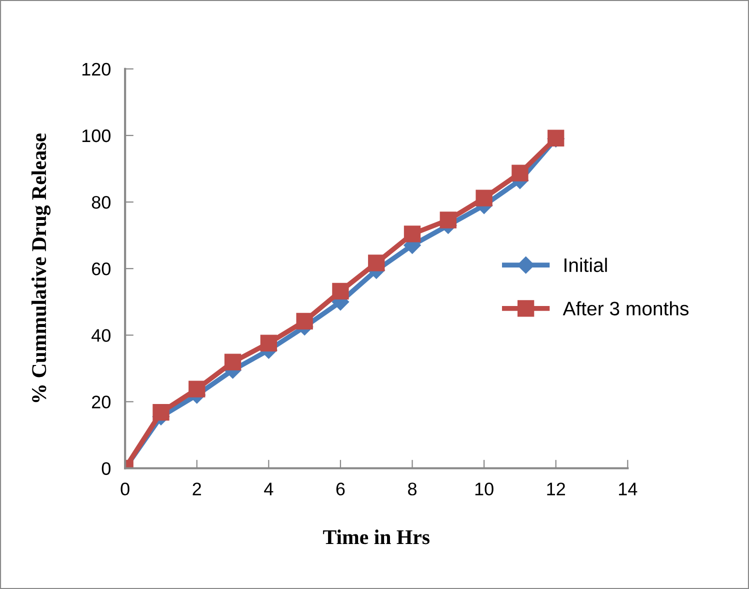 The width and height of the screenshot is (749, 589). Describe the element at coordinates (484, 489) in the screenshot. I see `x-tick-label: 10` at that location.